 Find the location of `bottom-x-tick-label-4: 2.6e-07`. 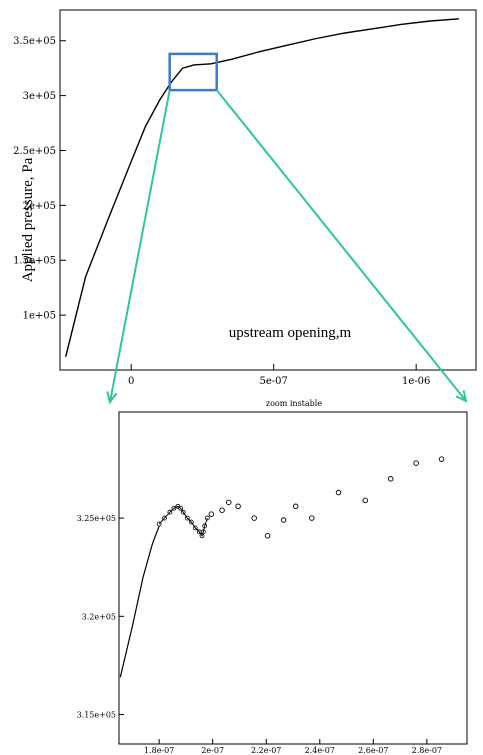

bottom-x-tick-label-4: 2.6e-07 is located at coordinates (373, 750).